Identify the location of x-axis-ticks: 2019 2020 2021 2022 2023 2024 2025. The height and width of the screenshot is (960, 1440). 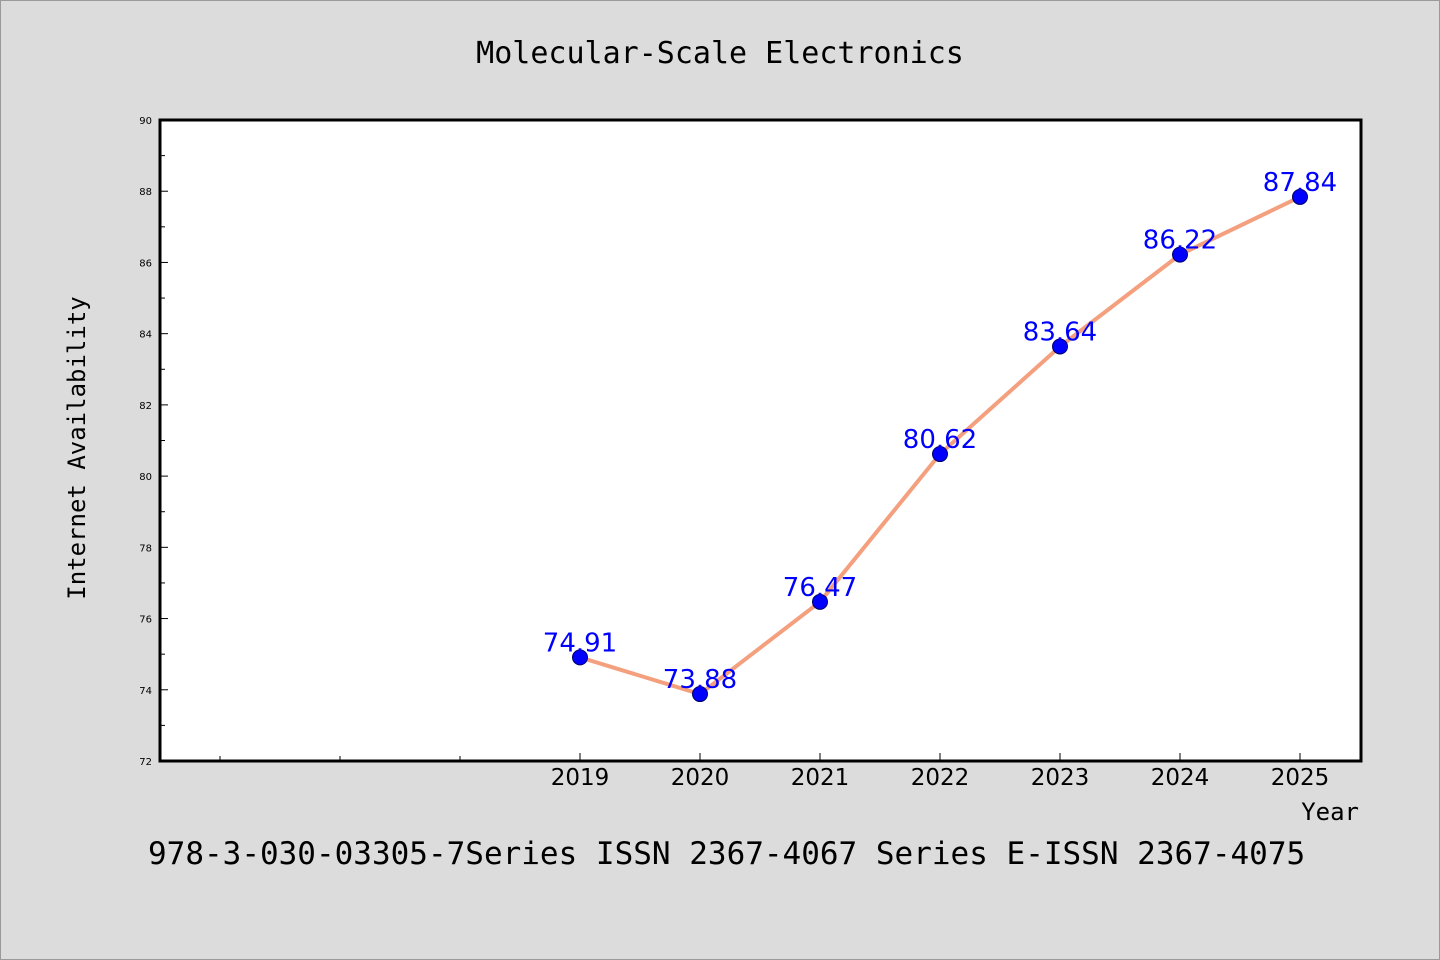
(774, 772).